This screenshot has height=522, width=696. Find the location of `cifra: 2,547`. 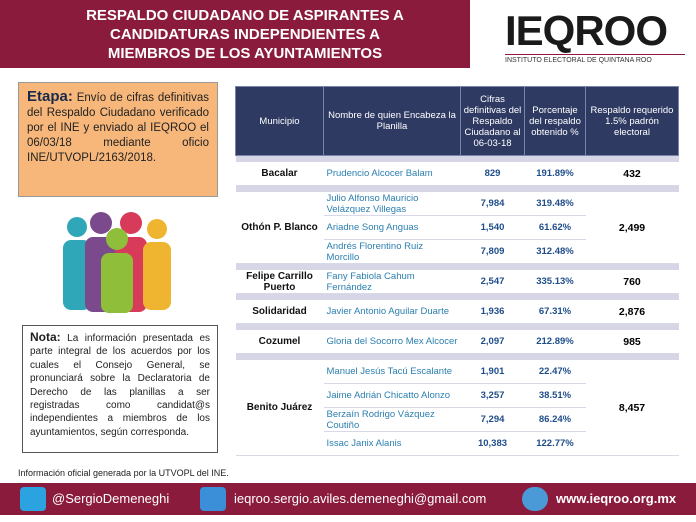

cifra: 2,547 is located at coordinates (492, 282).